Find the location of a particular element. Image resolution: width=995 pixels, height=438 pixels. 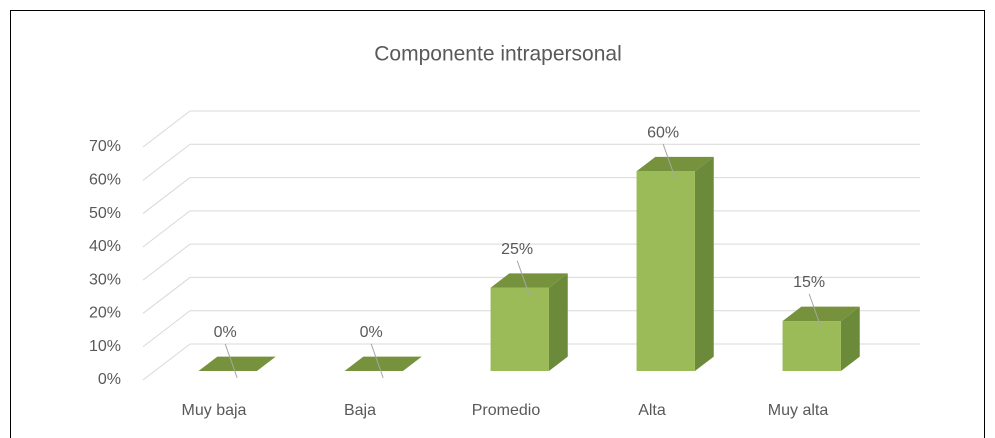

y-tick-label: 30% is located at coordinates (105, 279).